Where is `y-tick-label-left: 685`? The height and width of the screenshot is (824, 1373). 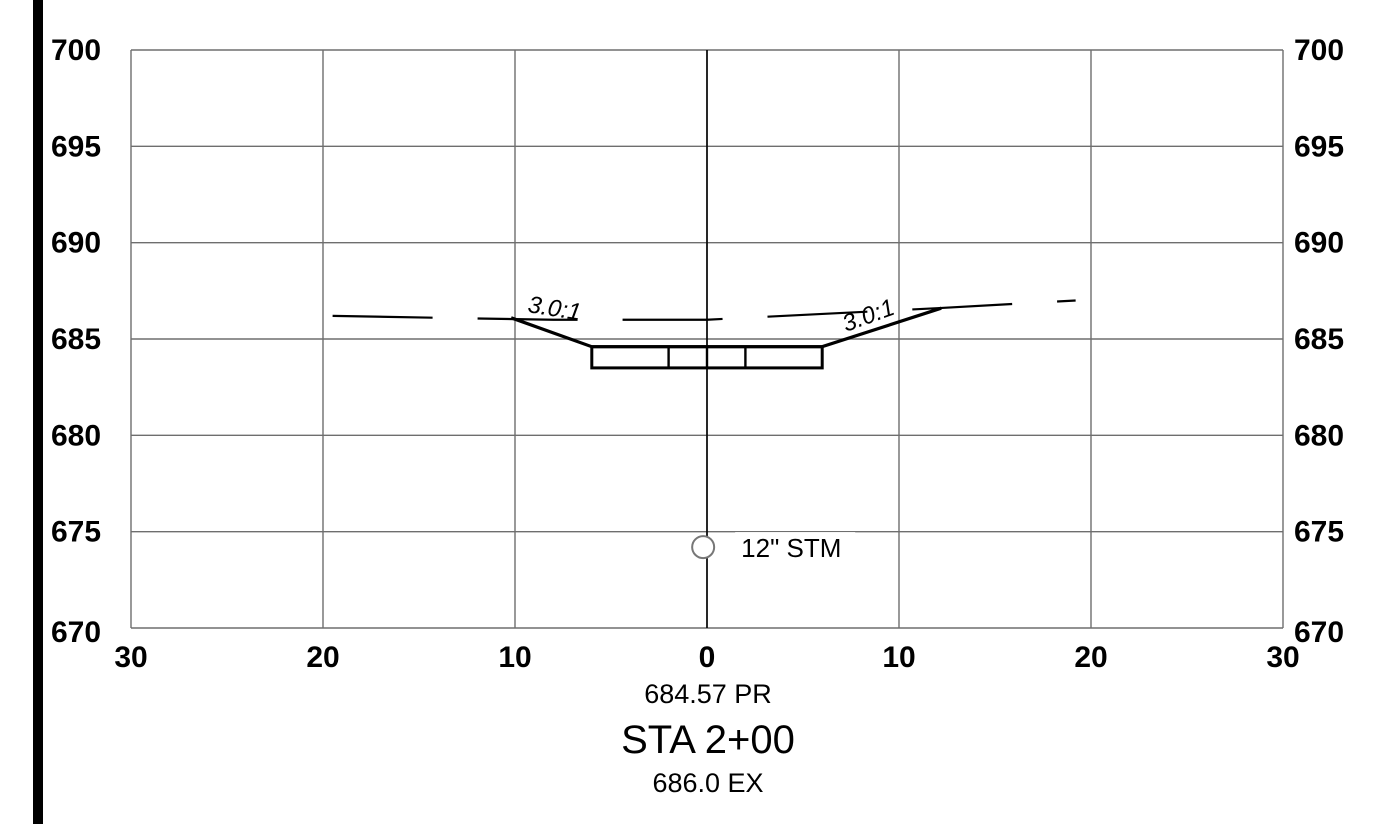
y-tick-label-left: 685 is located at coordinates (76, 339).